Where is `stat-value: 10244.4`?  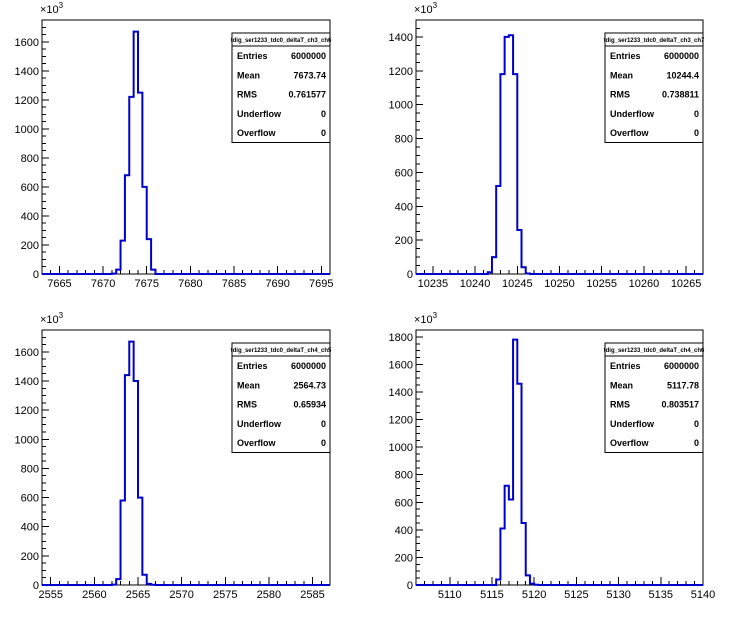 stat-value: 10244.4 is located at coordinates (682, 75).